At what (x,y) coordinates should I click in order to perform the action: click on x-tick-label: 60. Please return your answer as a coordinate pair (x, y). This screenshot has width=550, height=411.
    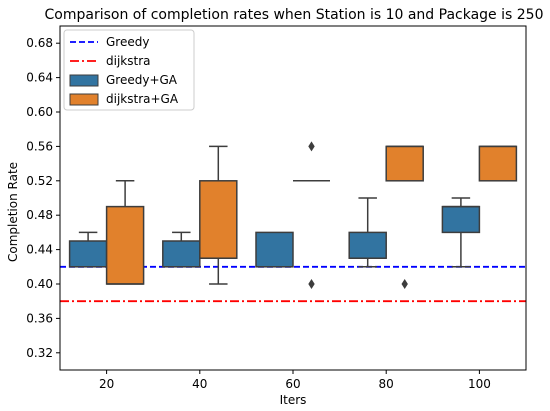
    Looking at the image, I should click on (292, 384).